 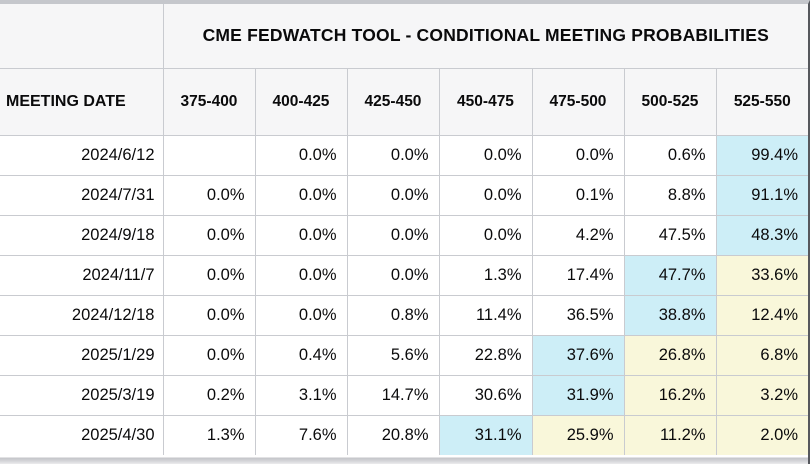 I want to click on rate-range-header: 500-525, so click(x=670, y=101).